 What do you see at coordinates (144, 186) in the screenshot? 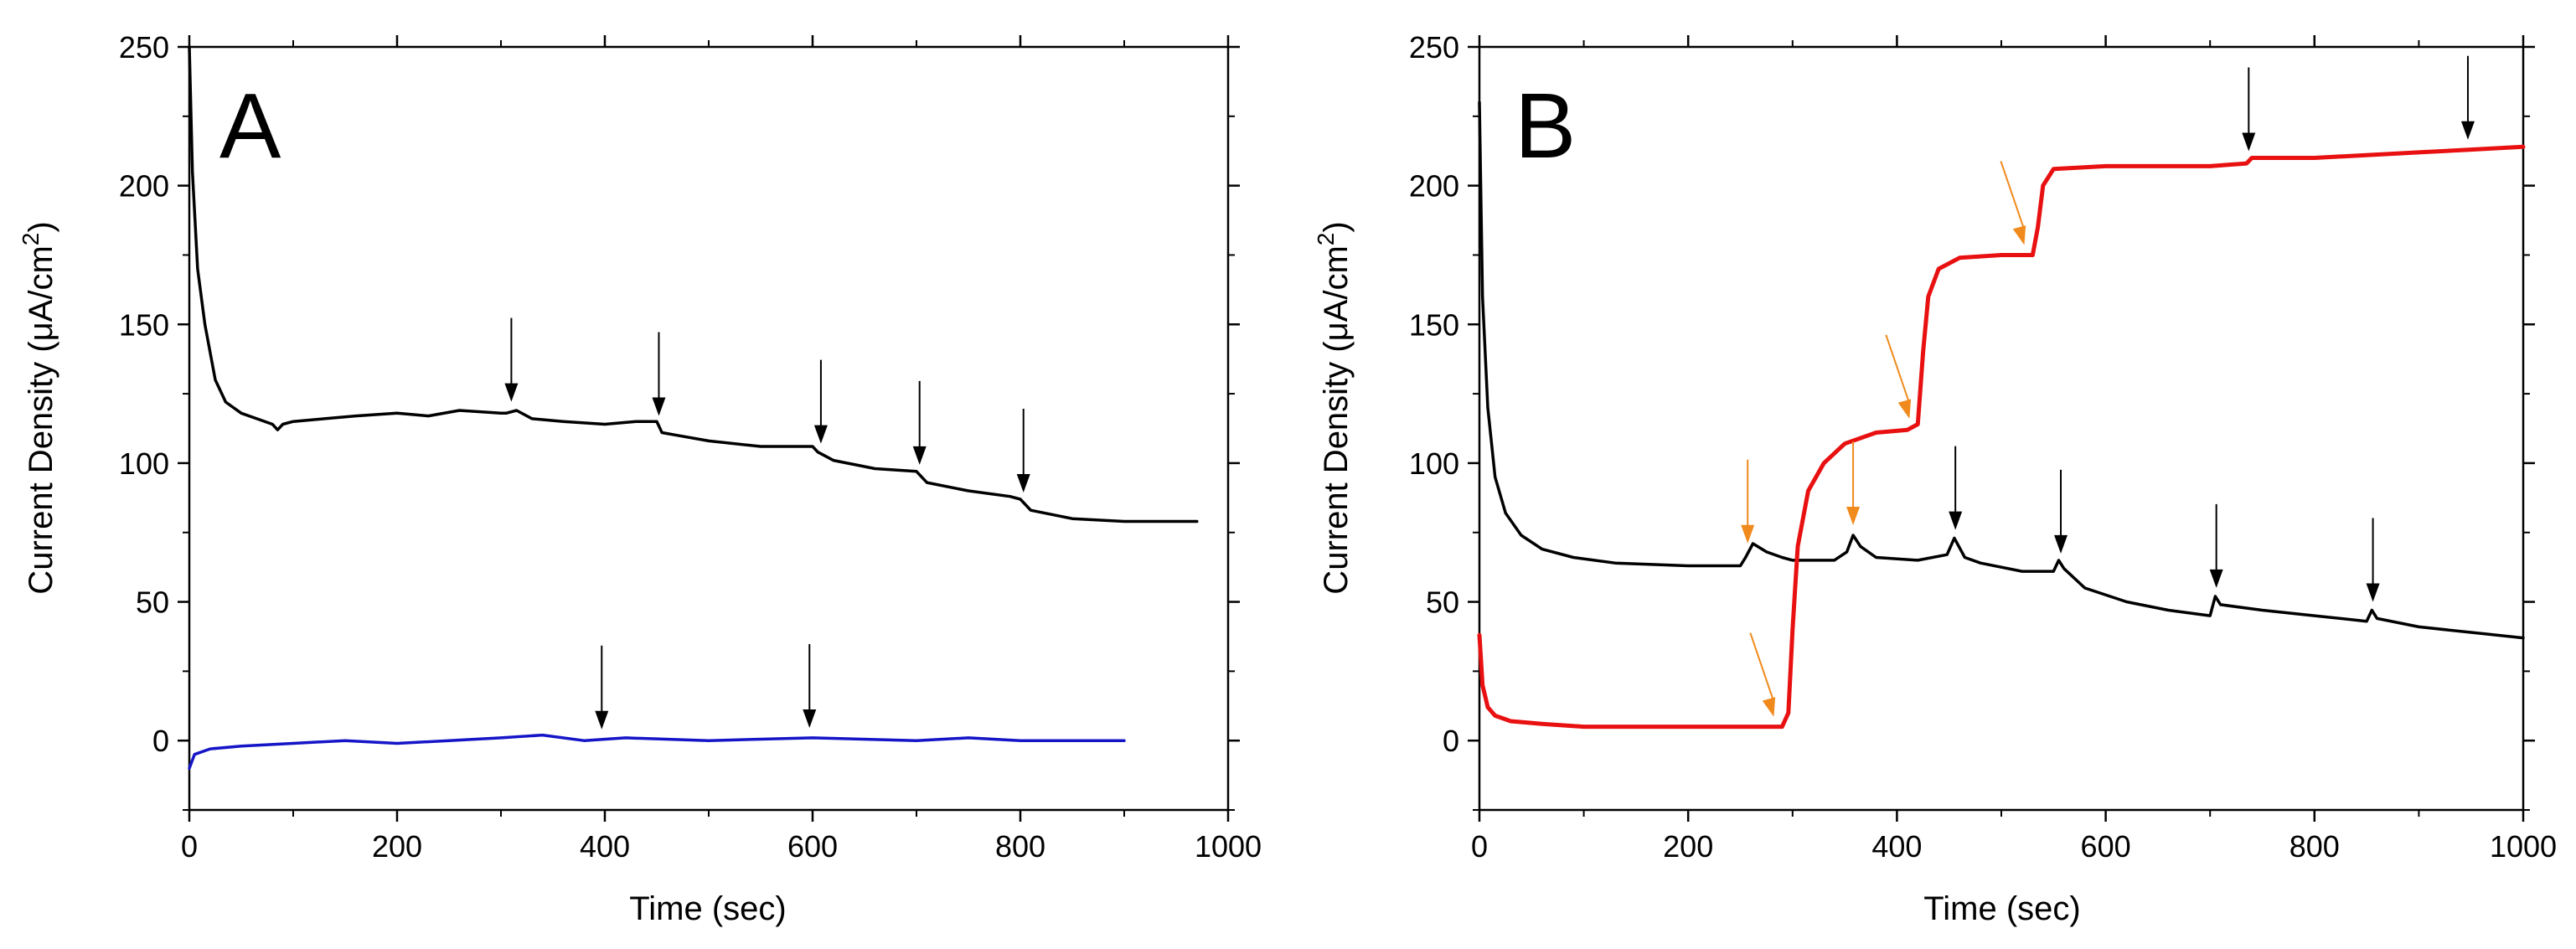
I see `panel-a-y-tick-label: 200` at bounding box center [144, 186].